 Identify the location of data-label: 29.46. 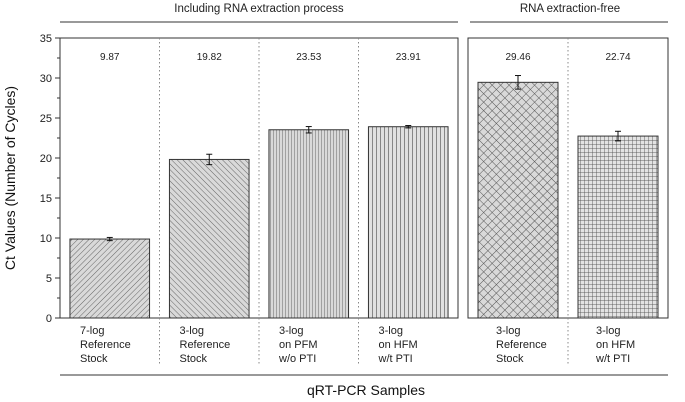
(517, 57).